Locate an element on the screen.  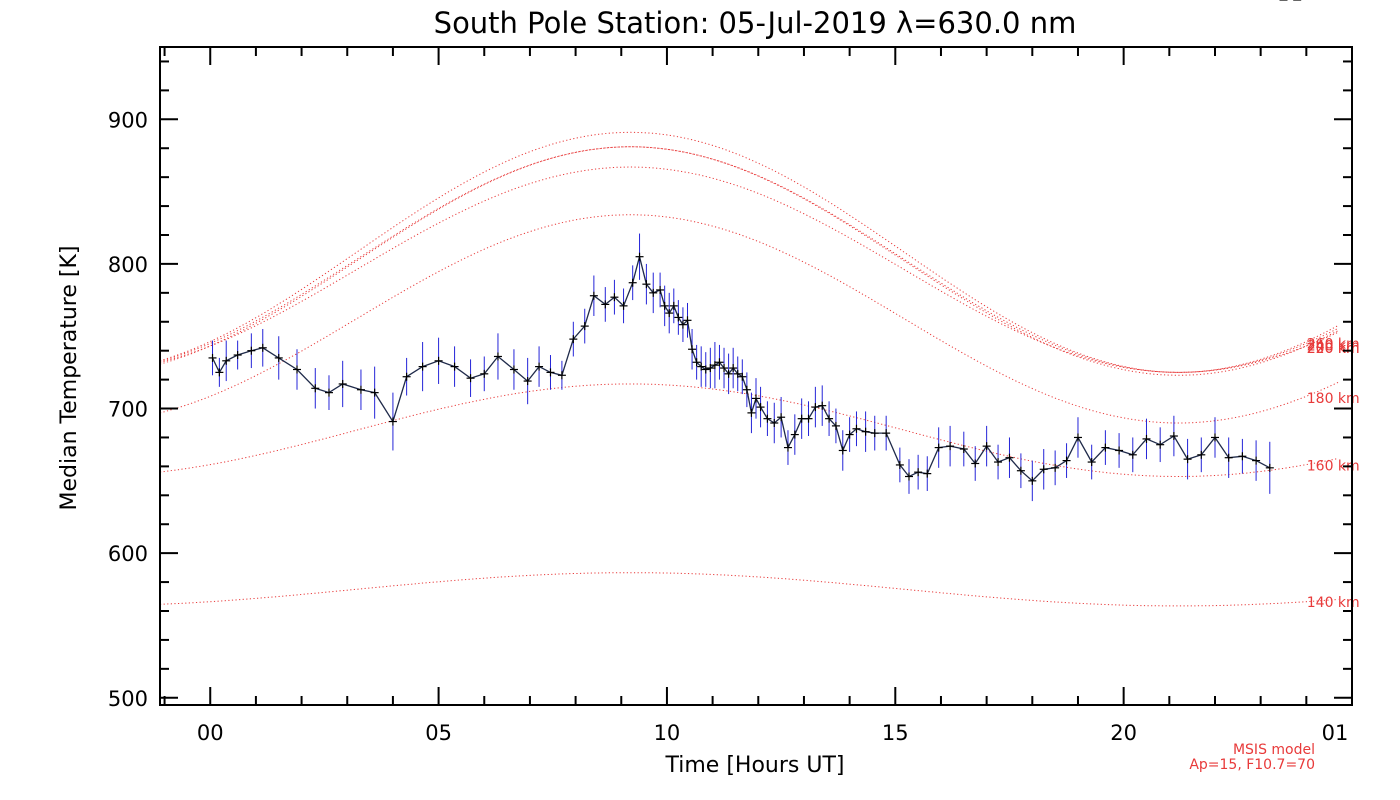
y-tick-label-3: 800 is located at coordinates (128, 265).